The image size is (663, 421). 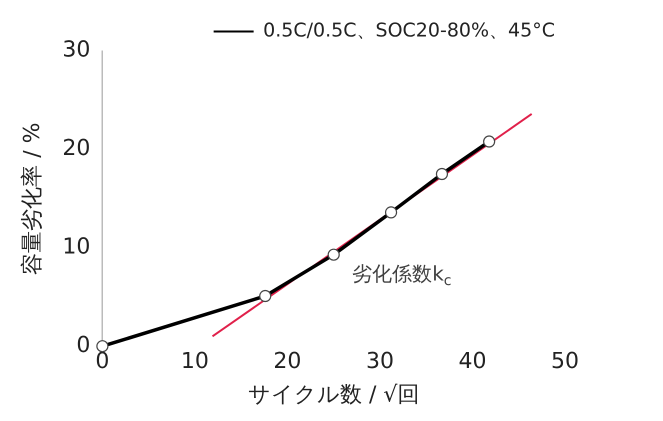 I want to click on y-tick-label: 0, so click(x=83, y=345).